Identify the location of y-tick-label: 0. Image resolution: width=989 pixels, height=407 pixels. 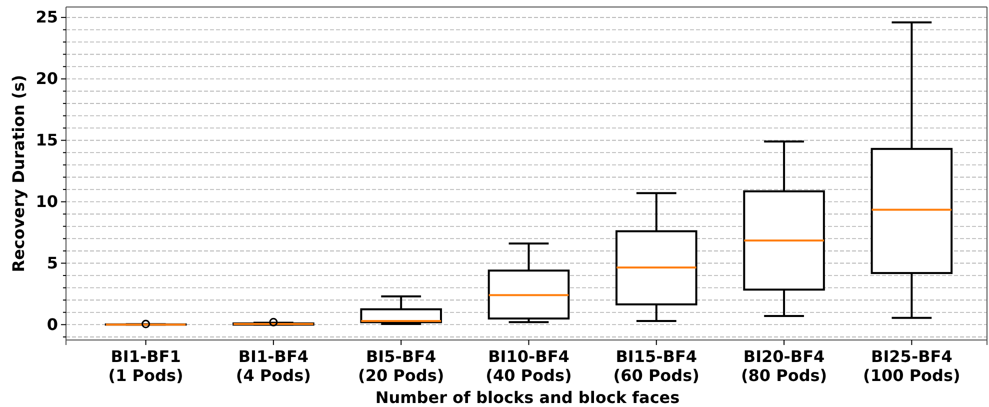
(52, 324).